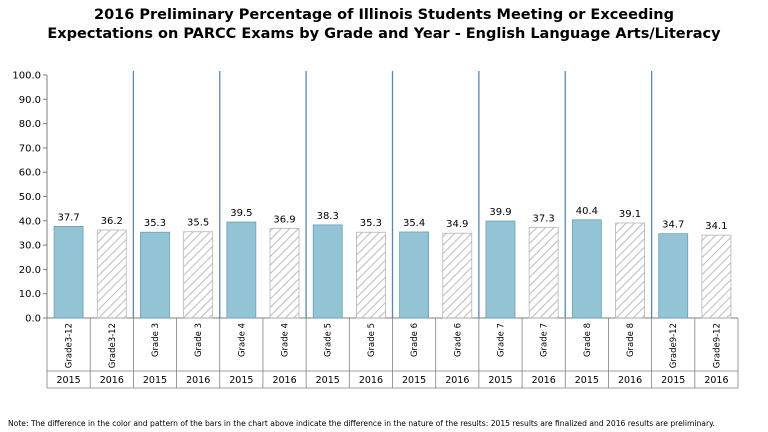 Image resolution: width=768 pixels, height=432 pixels. I want to click on y-tick-label: 100.0, so click(26, 76).